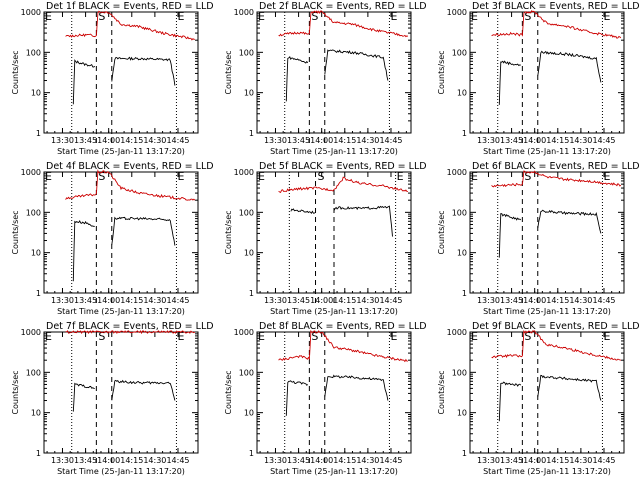  What do you see at coordinates (555, 326) in the screenshot?
I see `chart-title: Det 9f BLACK = Events, RED = LLD` at bounding box center [555, 326].